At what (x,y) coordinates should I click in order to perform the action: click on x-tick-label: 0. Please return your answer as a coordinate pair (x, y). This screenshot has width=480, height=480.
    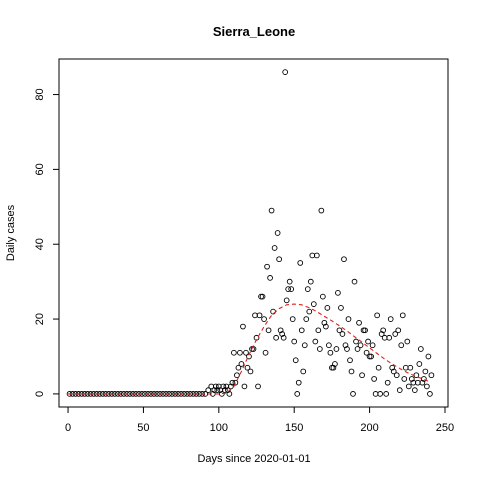
    Looking at the image, I should click on (68, 428).